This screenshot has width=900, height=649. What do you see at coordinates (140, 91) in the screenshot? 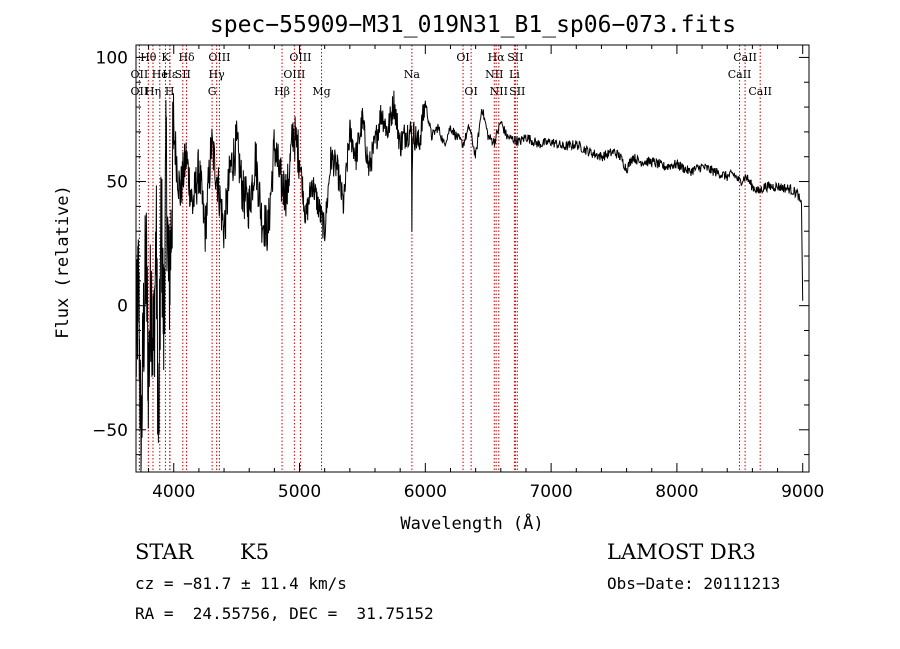
I see `line-label: OII` at bounding box center [140, 91].